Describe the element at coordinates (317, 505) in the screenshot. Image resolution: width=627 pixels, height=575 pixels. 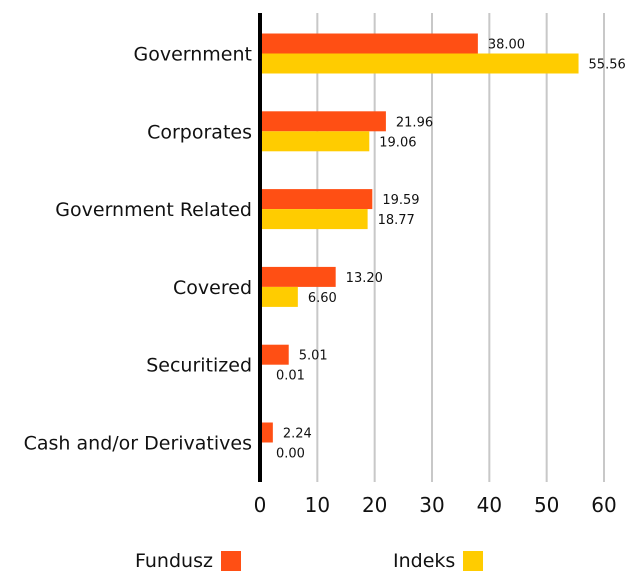
I see `x-tick-label-10: 10` at that location.